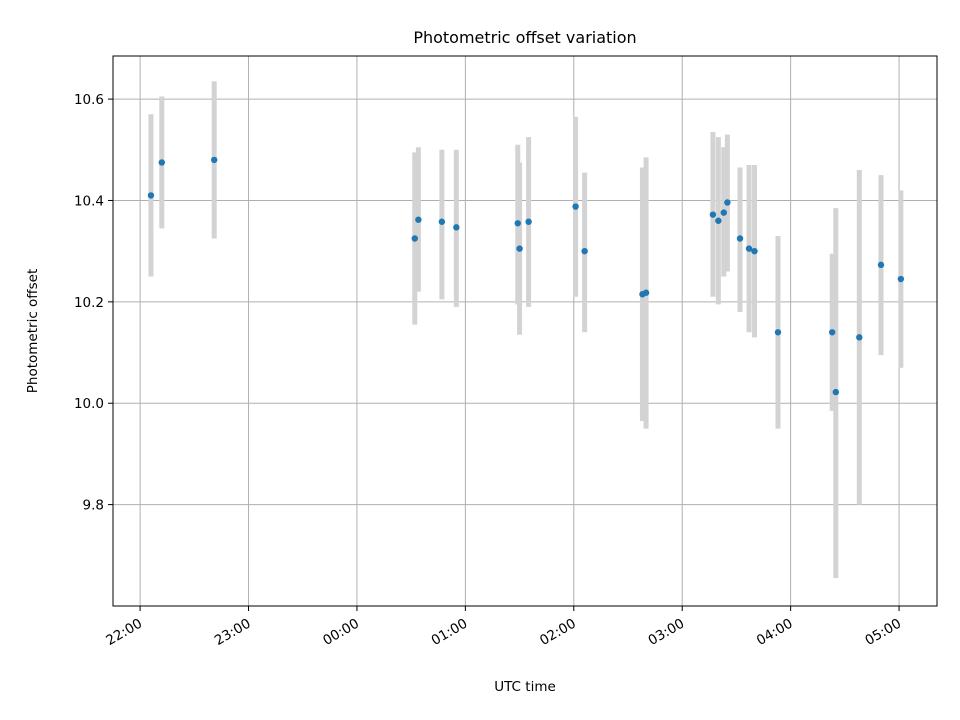 This screenshot has width=960, height=720. I want to click on y-tick-label: 10.2, so click(89, 303).